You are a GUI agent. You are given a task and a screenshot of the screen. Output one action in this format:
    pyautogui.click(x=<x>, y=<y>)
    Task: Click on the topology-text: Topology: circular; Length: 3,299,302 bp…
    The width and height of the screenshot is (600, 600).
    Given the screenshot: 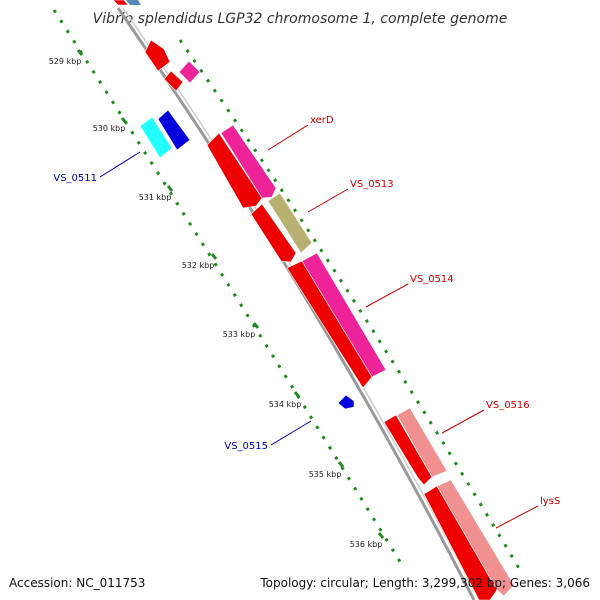 What is the action you would take?
    pyautogui.click(x=425, y=583)
    